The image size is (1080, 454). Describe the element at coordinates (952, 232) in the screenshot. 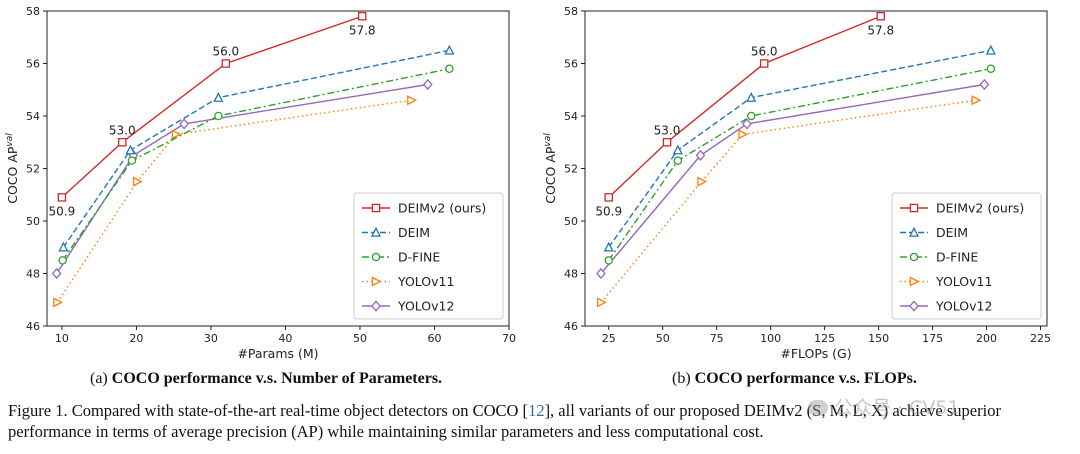

I see `legend-label: DEIM` at that location.